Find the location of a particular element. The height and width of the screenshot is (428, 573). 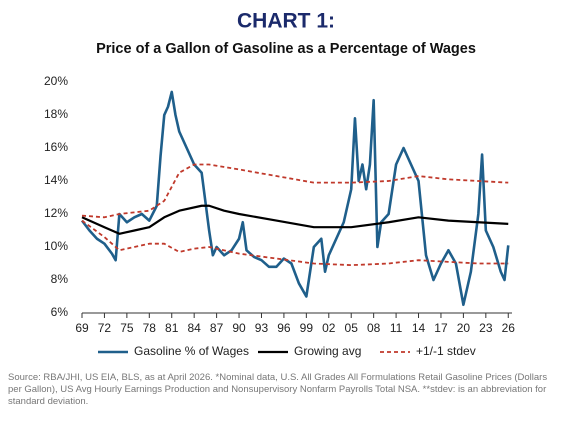

x-tick-label: 14 is located at coordinates (419, 328).